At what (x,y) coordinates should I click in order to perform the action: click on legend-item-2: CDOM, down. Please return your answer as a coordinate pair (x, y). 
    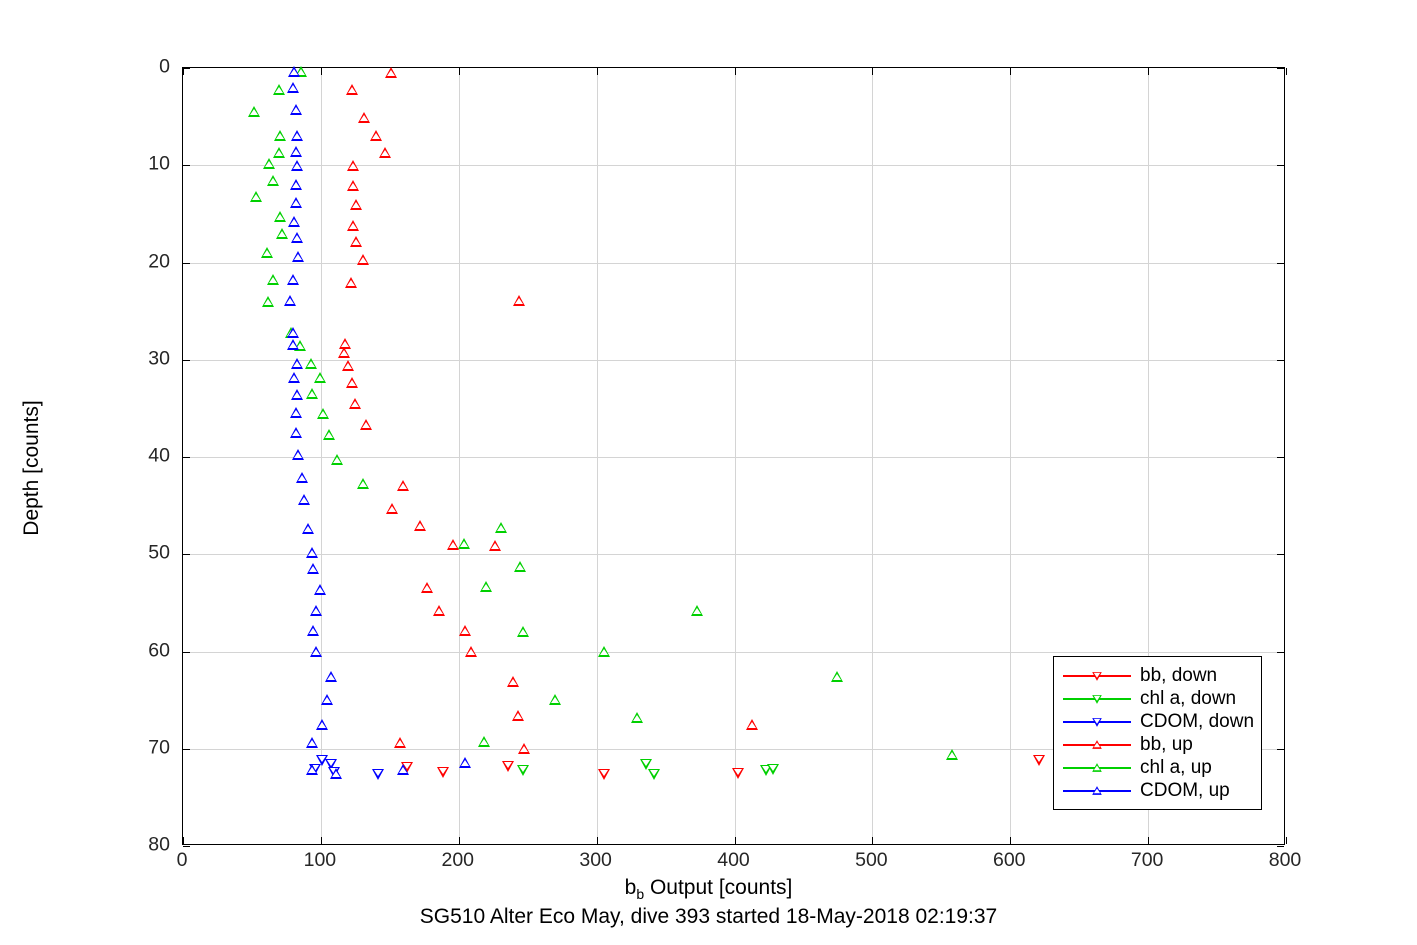
    Looking at the image, I should click on (1157, 721).